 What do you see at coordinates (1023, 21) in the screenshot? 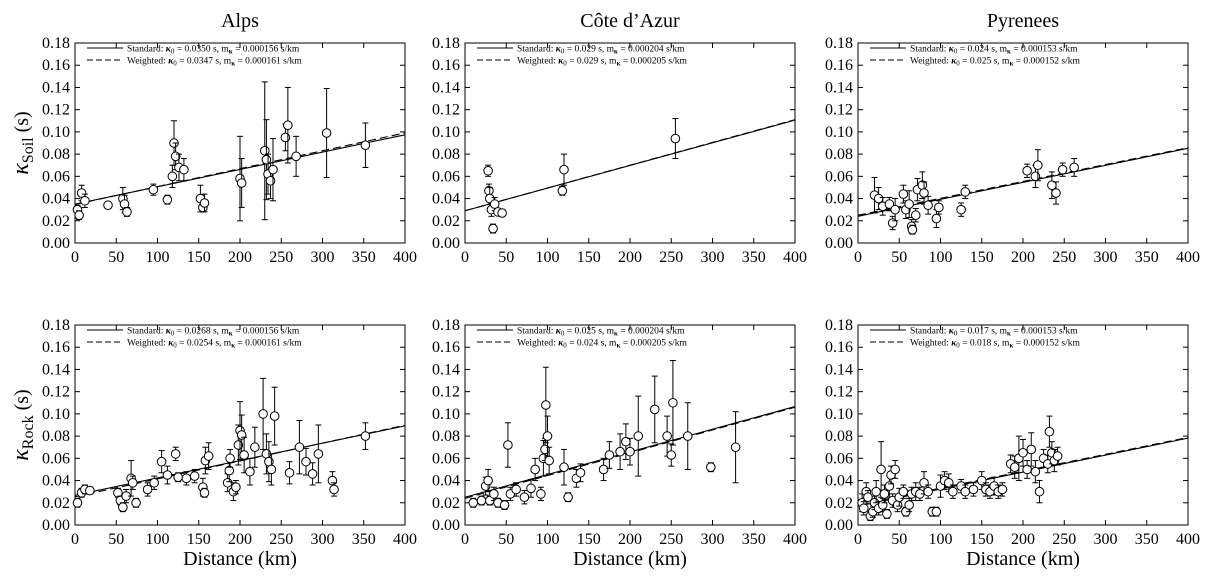
I see `panel-title: Pyrenees` at bounding box center [1023, 21].